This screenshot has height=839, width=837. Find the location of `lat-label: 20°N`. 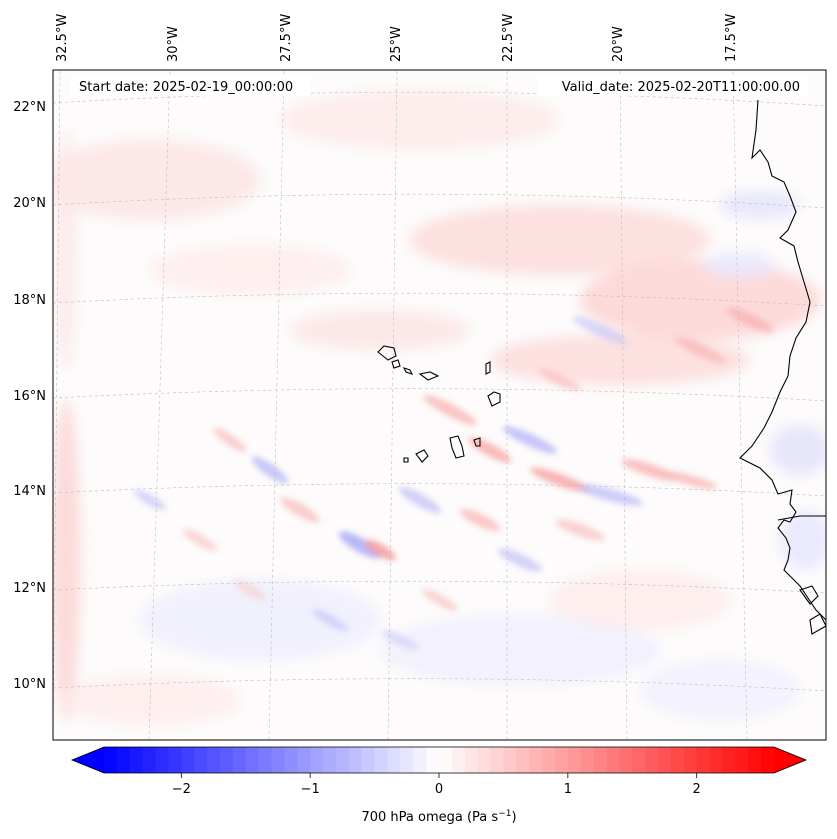

lat-label: 20°N is located at coordinates (29, 203).